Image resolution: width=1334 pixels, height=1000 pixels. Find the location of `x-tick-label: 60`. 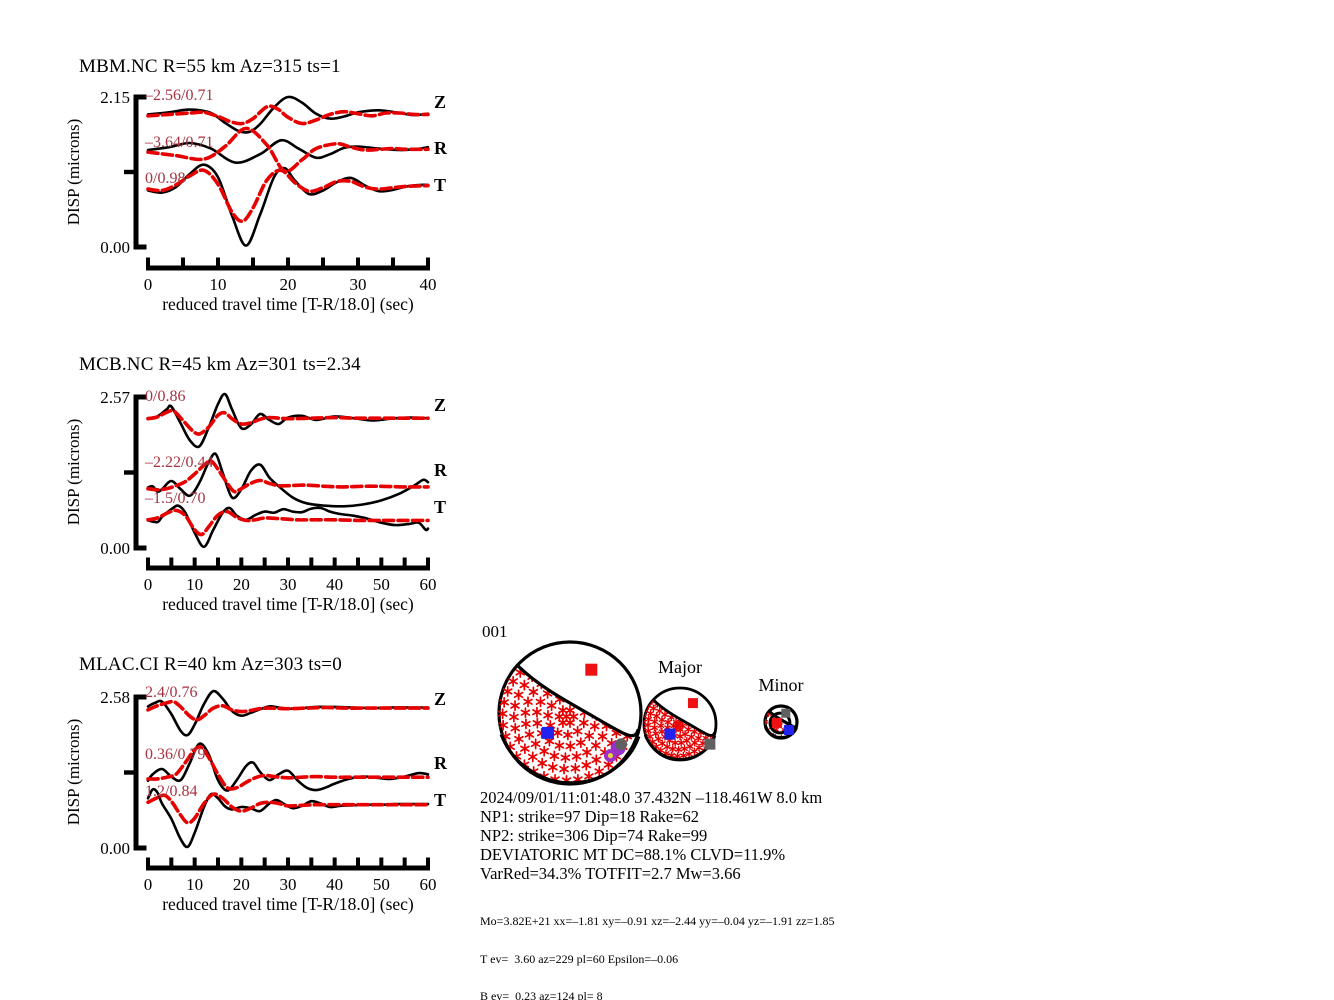

x-tick-label: 60 is located at coordinates (428, 584).